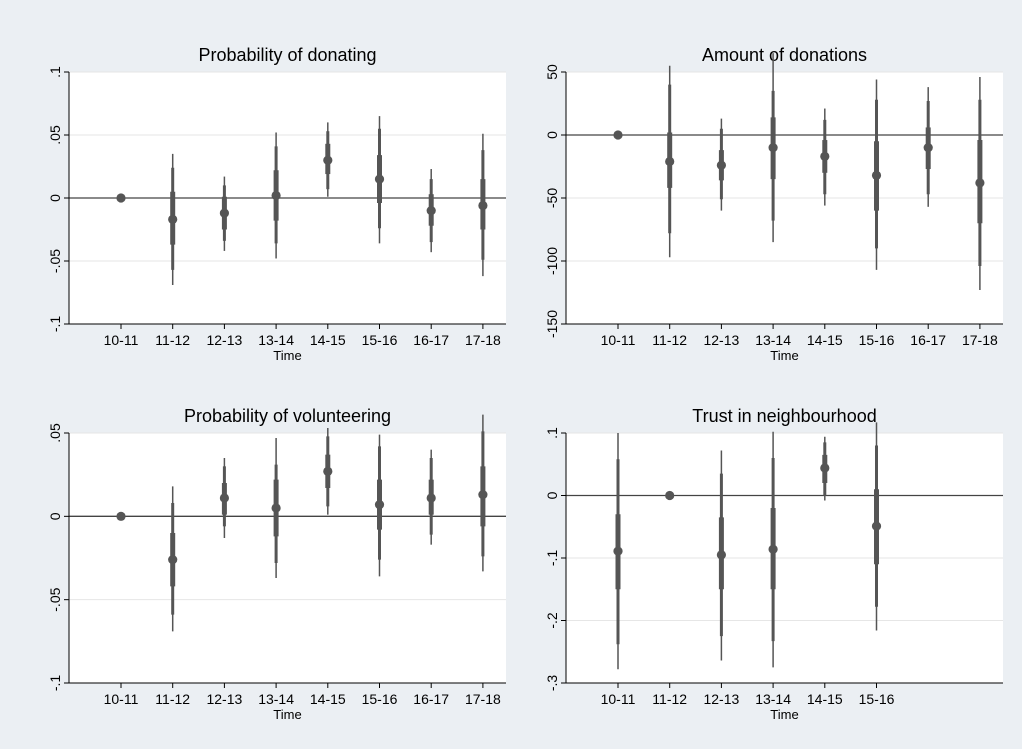 Image resolution: width=1022 pixels, height=749 pixels. Describe the element at coordinates (721, 555) in the screenshot. I see `panel-4-point-12-13-marker` at that location.